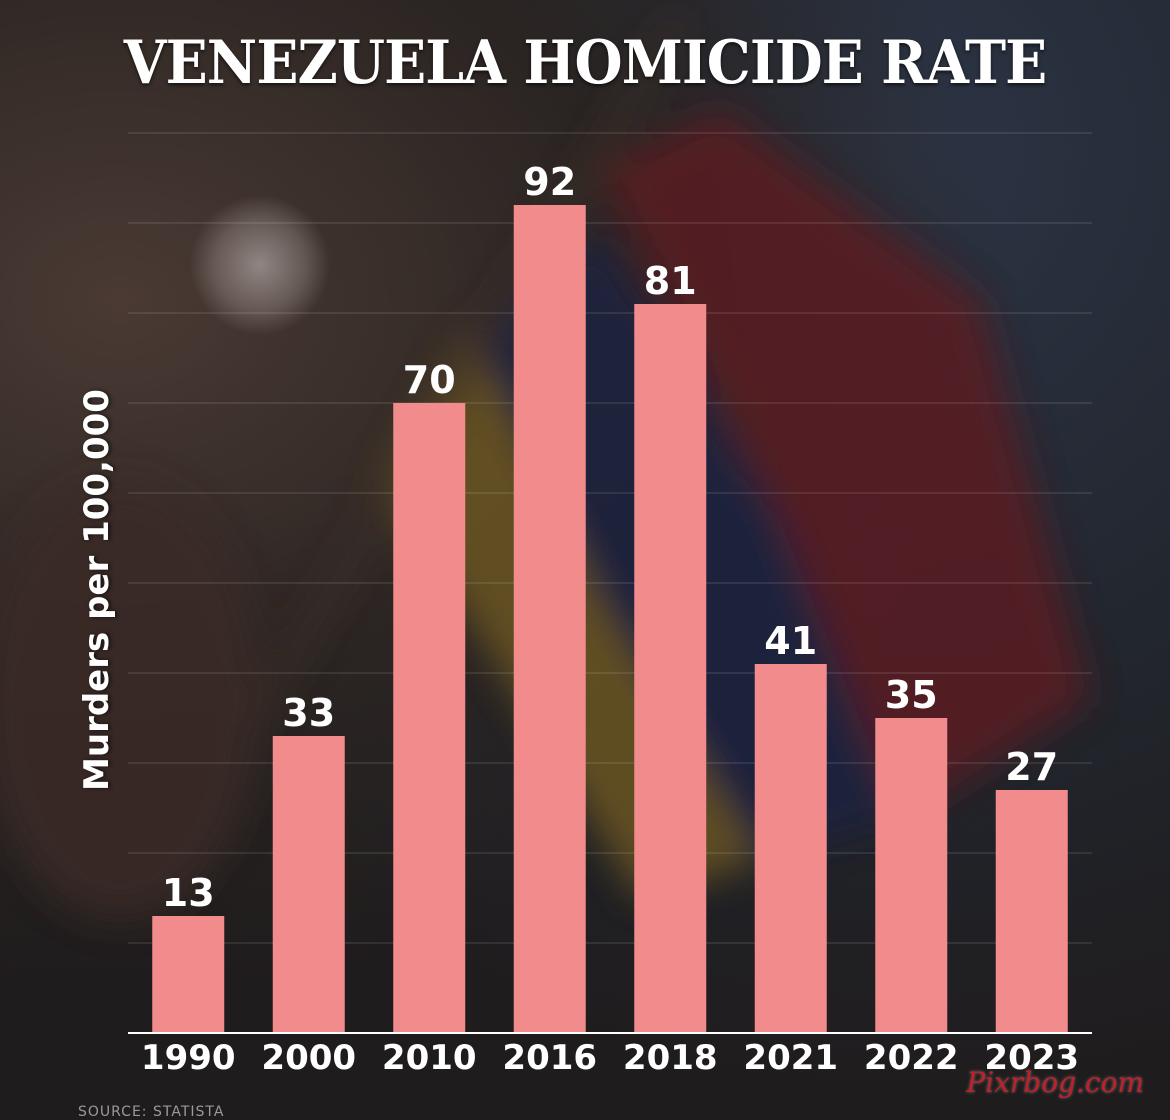 Image resolution: width=1170 pixels, height=1120 pixels. What do you see at coordinates (308, 1058) in the screenshot?
I see `tick-label-2000: 2000` at bounding box center [308, 1058].